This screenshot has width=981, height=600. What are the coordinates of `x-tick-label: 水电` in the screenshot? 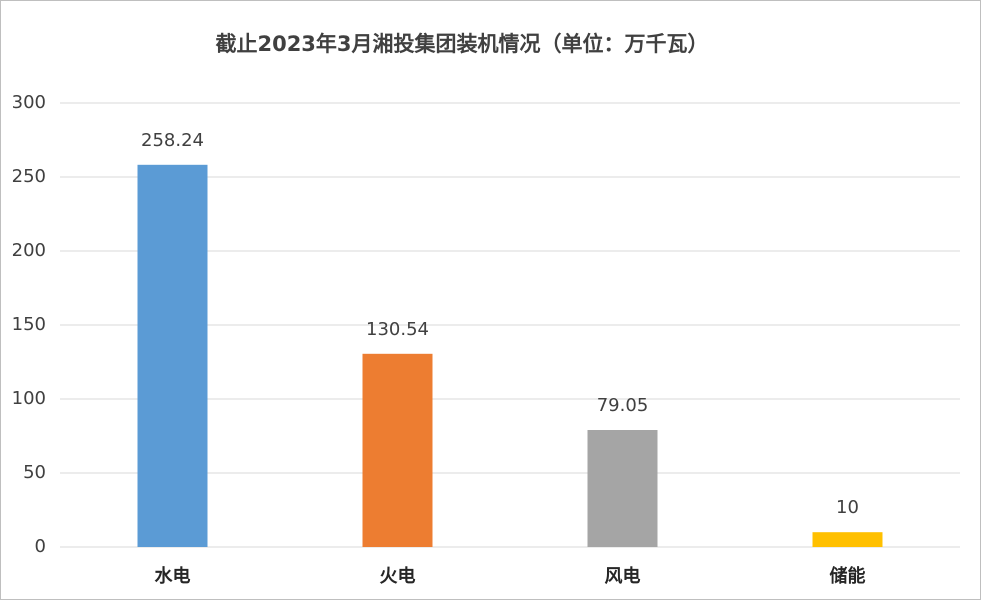 It's located at (173, 576).